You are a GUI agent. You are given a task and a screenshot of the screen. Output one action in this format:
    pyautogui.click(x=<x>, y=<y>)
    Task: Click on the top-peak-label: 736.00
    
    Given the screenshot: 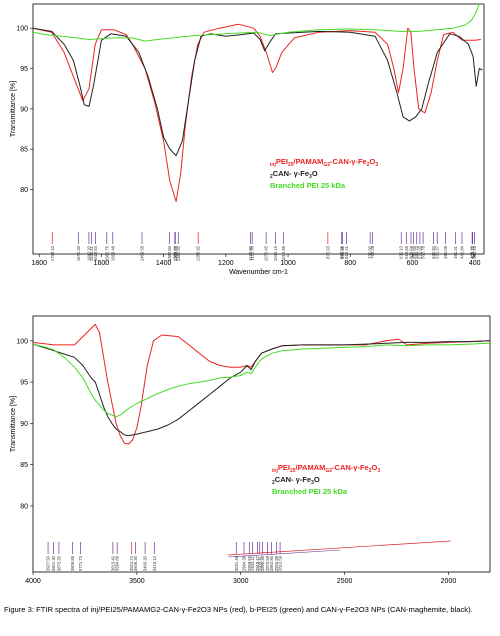 What is the action you would take?
    pyautogui.click(x=370, y=251)
    